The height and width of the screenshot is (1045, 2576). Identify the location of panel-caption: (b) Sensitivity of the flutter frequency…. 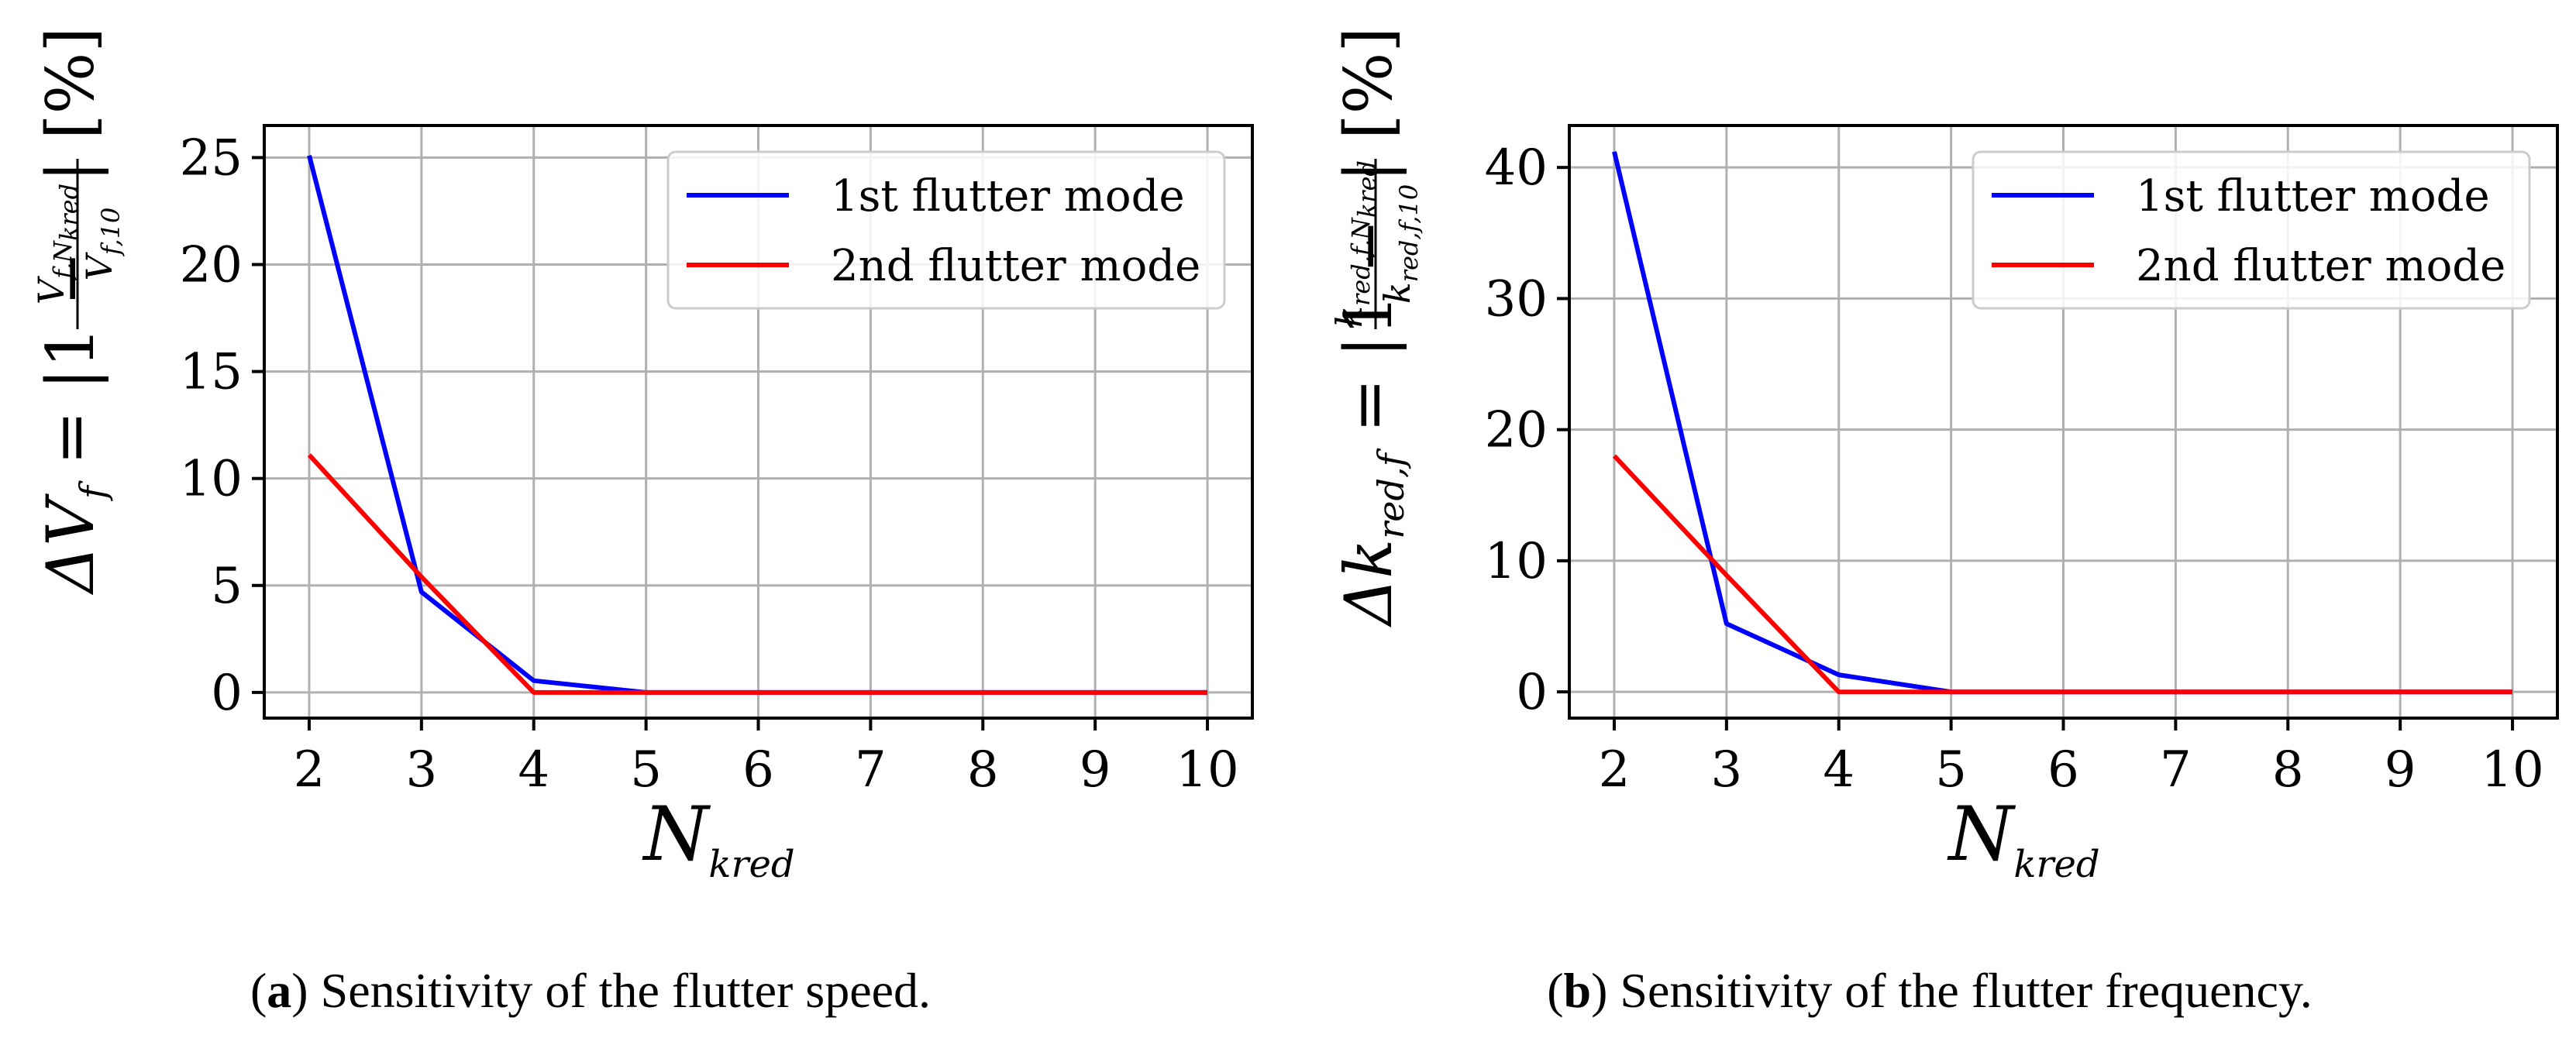
(1930, 990).